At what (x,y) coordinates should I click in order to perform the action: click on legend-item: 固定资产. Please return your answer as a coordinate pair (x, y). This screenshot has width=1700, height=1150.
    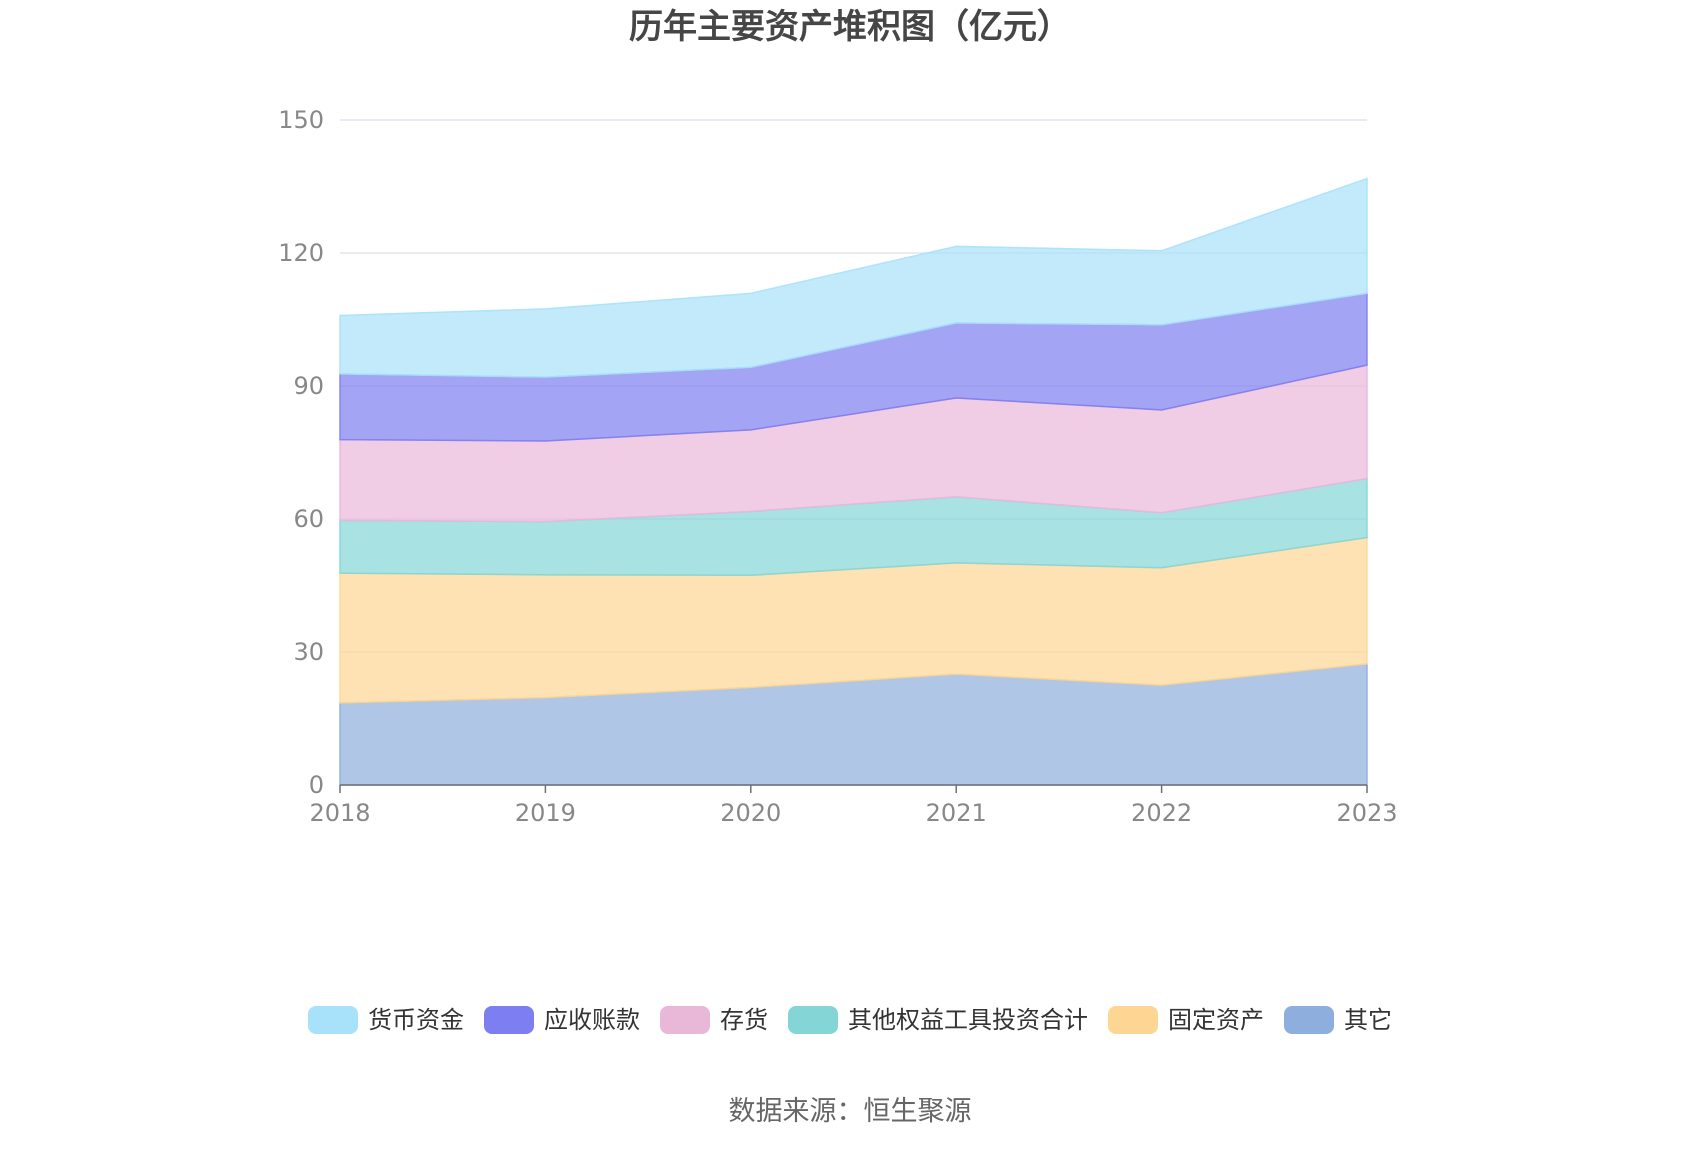
    Looking at the image, I should click on (1186, 1020).